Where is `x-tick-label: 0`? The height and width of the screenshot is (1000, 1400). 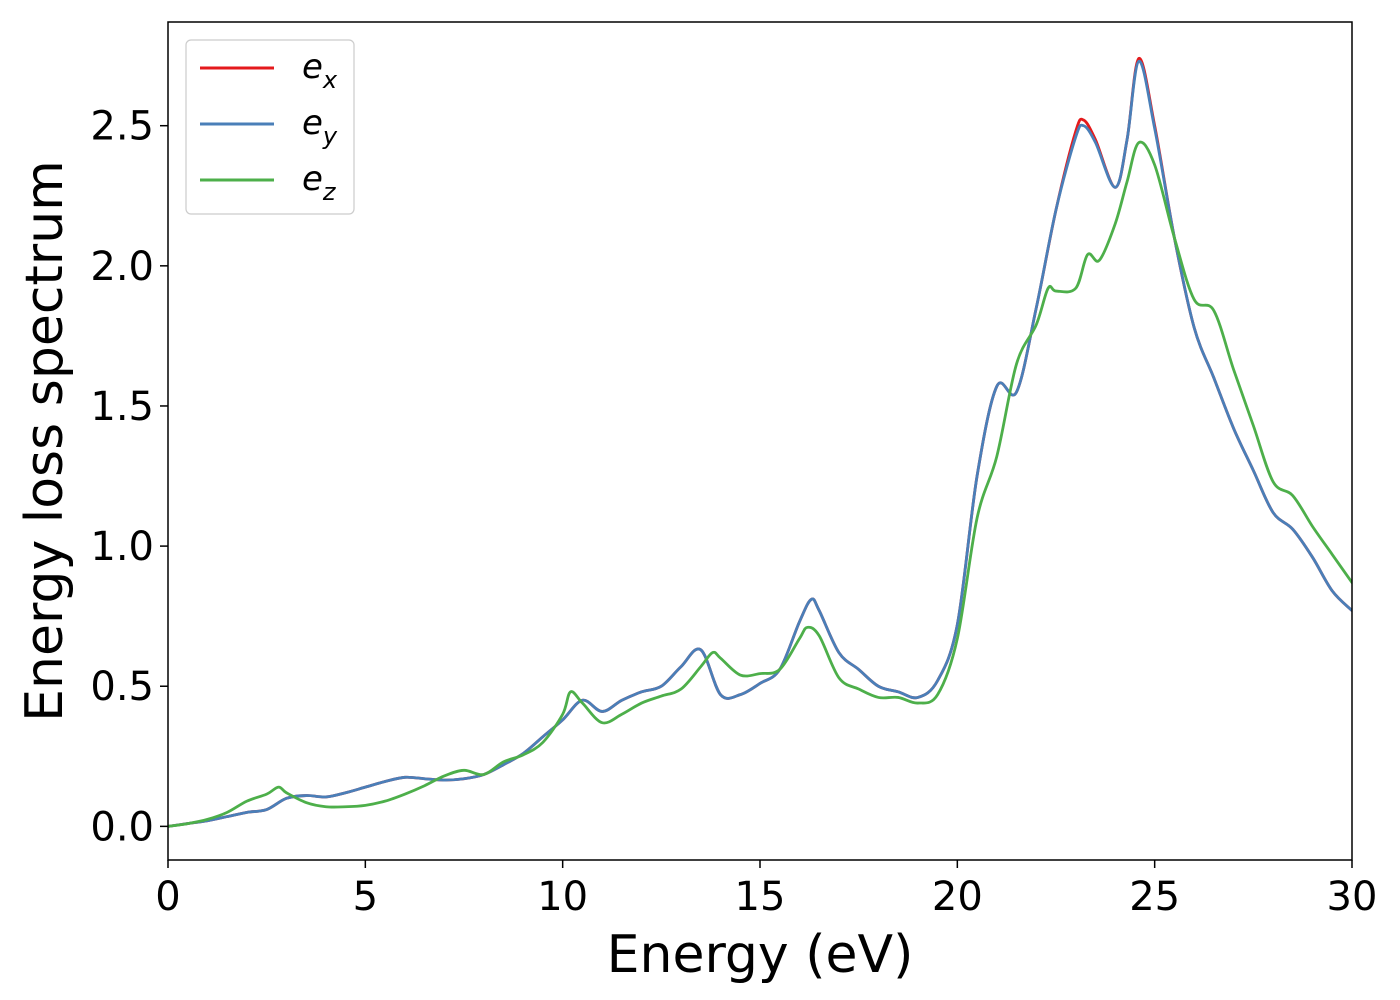
x-tick-label: 0 is located at coordinates (167, 897).